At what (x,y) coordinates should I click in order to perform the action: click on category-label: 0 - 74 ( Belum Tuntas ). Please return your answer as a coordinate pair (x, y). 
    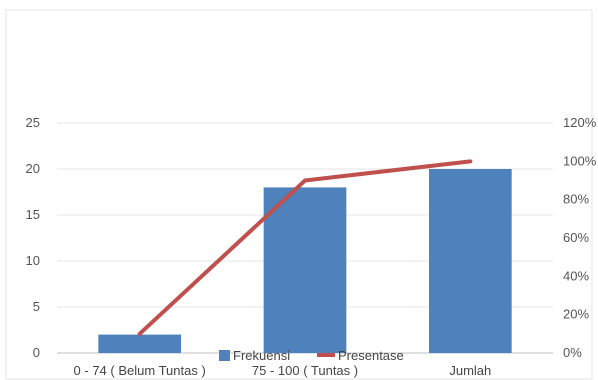
    Looking at the image, I should click on (140, 370).